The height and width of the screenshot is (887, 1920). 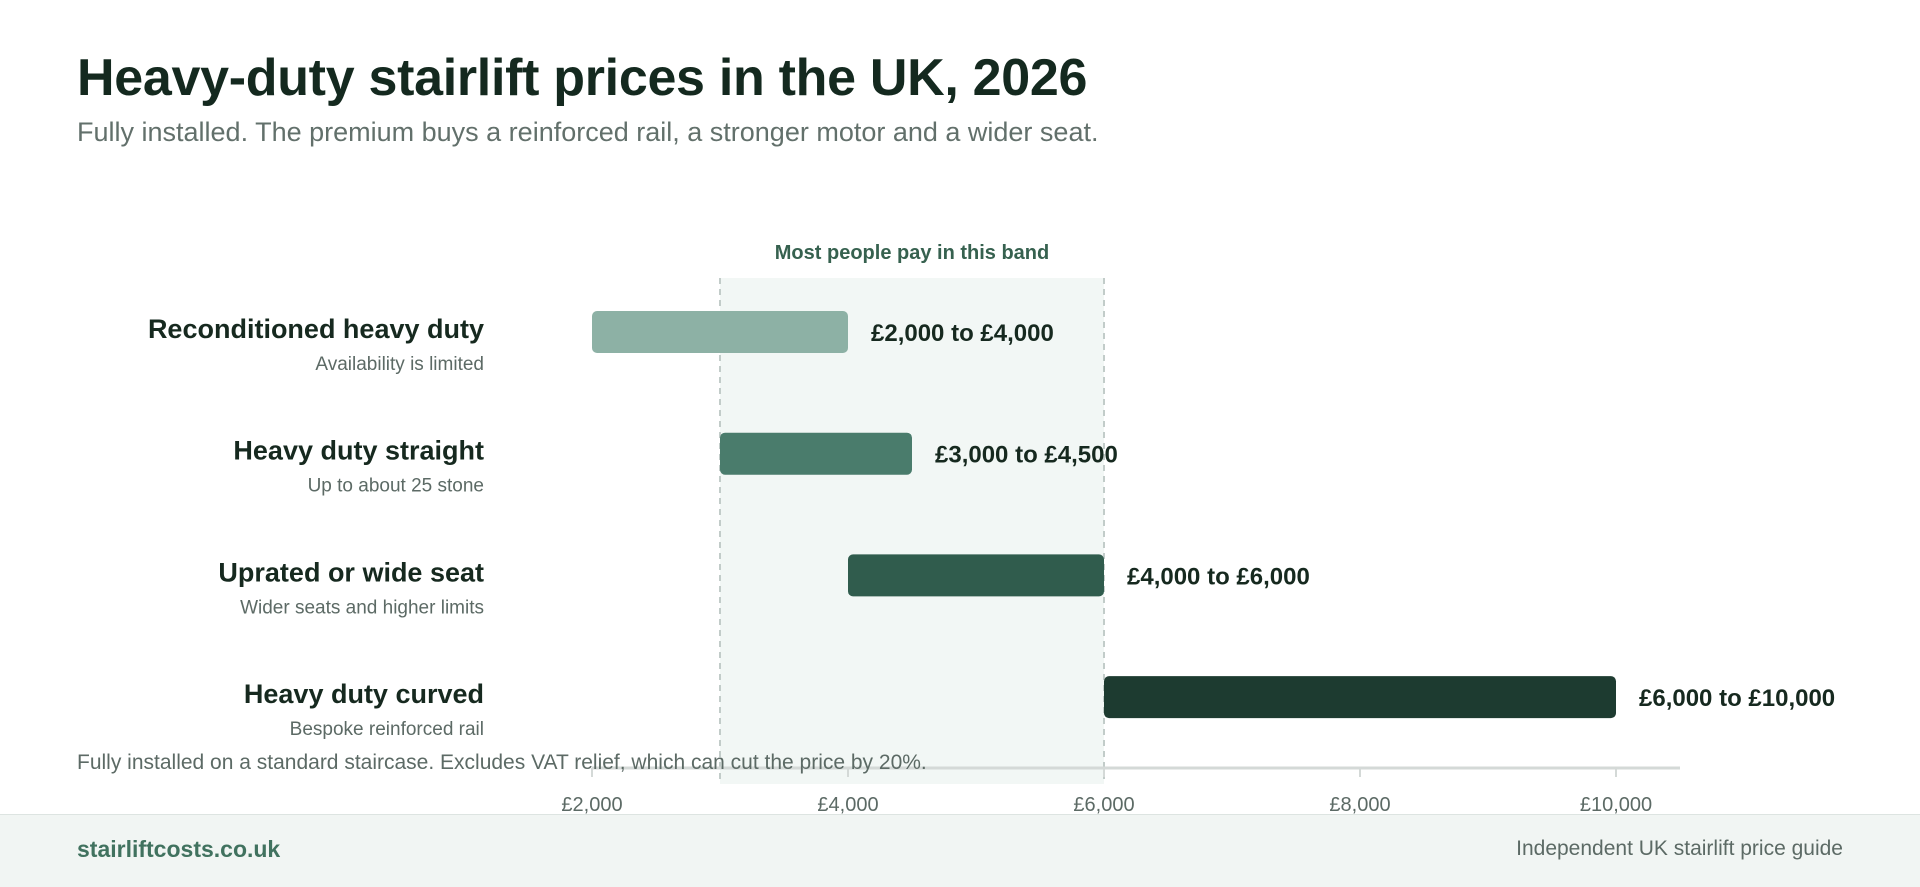 I want to click on footer-tagline: Independent UK stairlift price guide, so click(x=1679, y=848).